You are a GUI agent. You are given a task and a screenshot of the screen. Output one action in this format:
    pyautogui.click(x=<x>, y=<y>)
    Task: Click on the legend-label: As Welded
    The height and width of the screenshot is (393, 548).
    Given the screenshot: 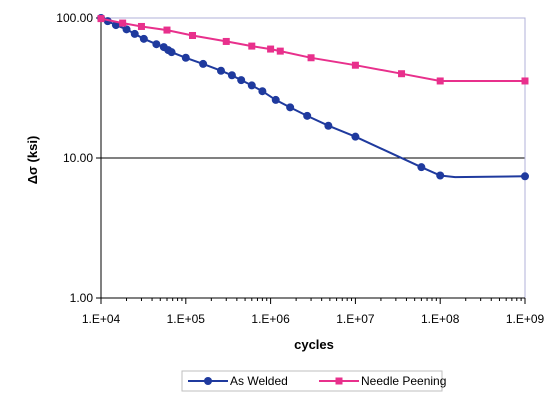 What is the action you would take?
    pyautogui.click(x=259, y=381)
    